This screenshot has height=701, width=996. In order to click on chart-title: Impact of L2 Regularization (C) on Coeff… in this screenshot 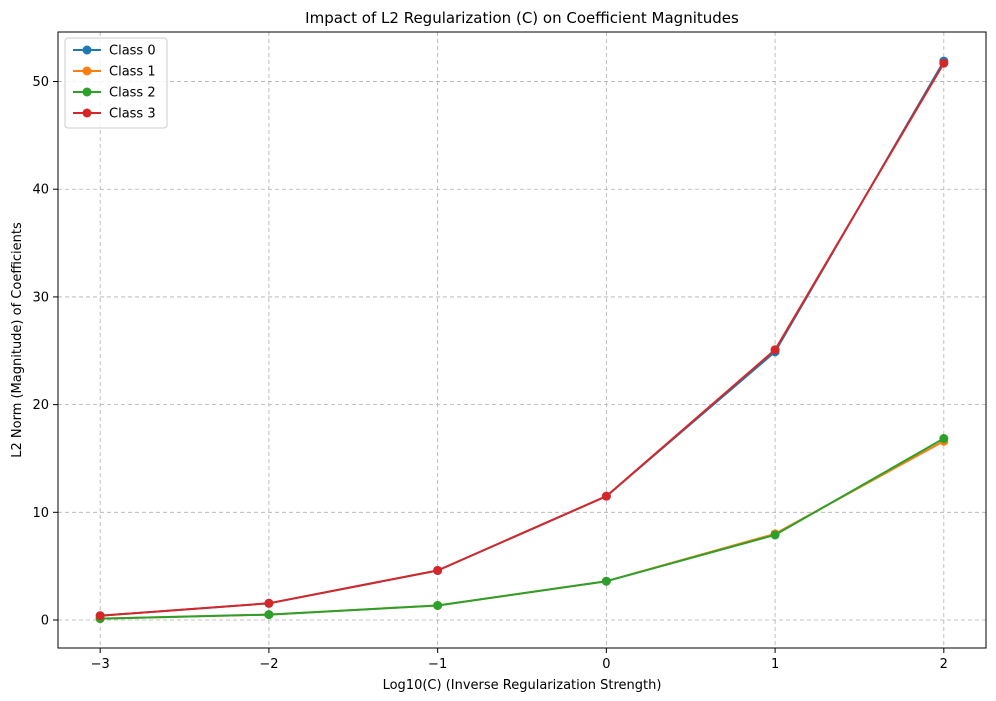, I will do `click(522, 18)`.